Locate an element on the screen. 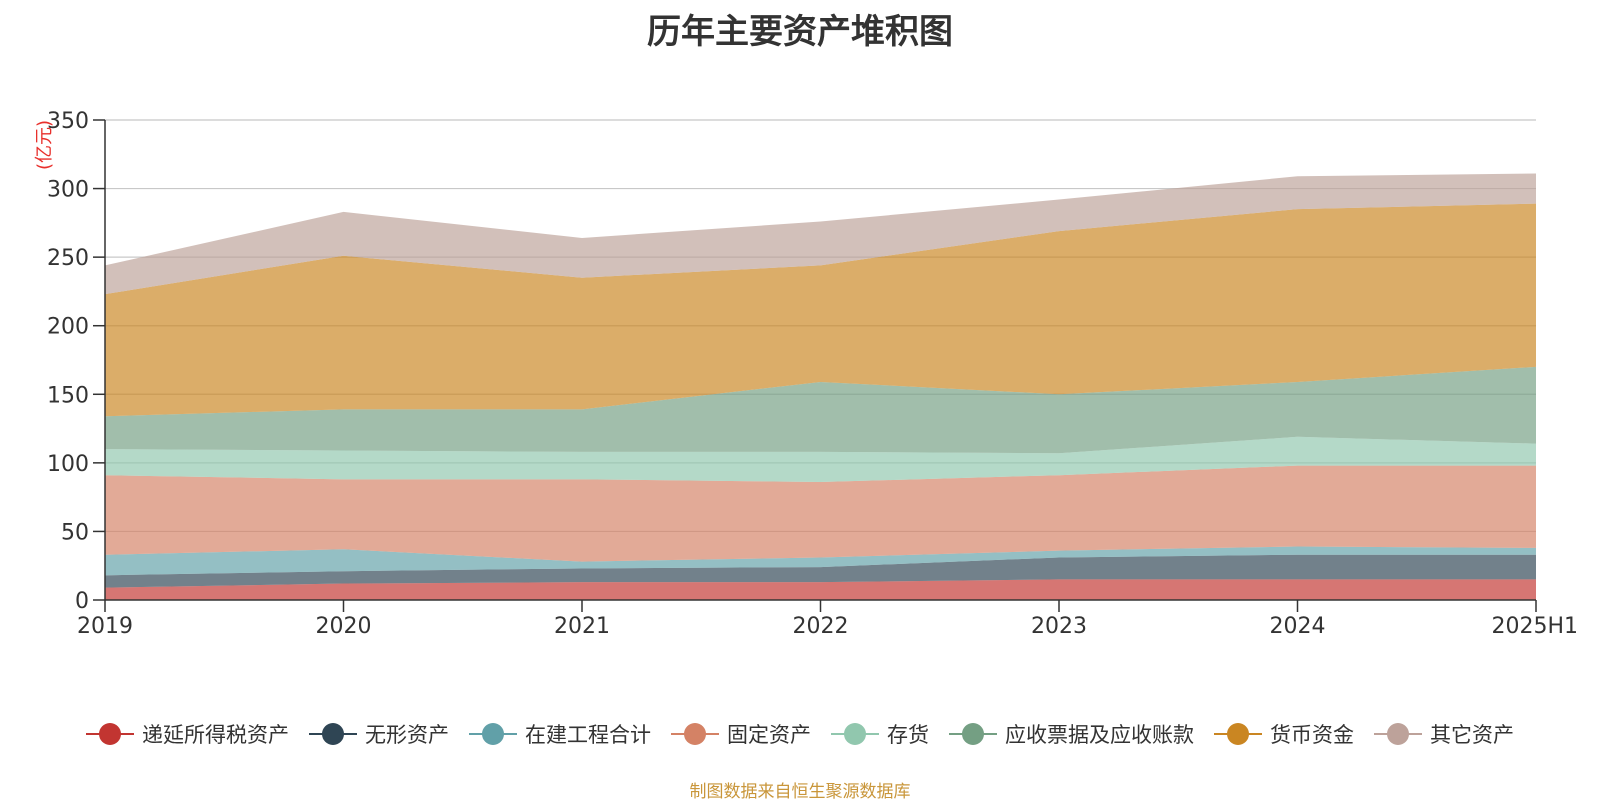 This screenshot has height=802, width=1600. x-tick-label: 2022 is located at coordinates (821, 626).